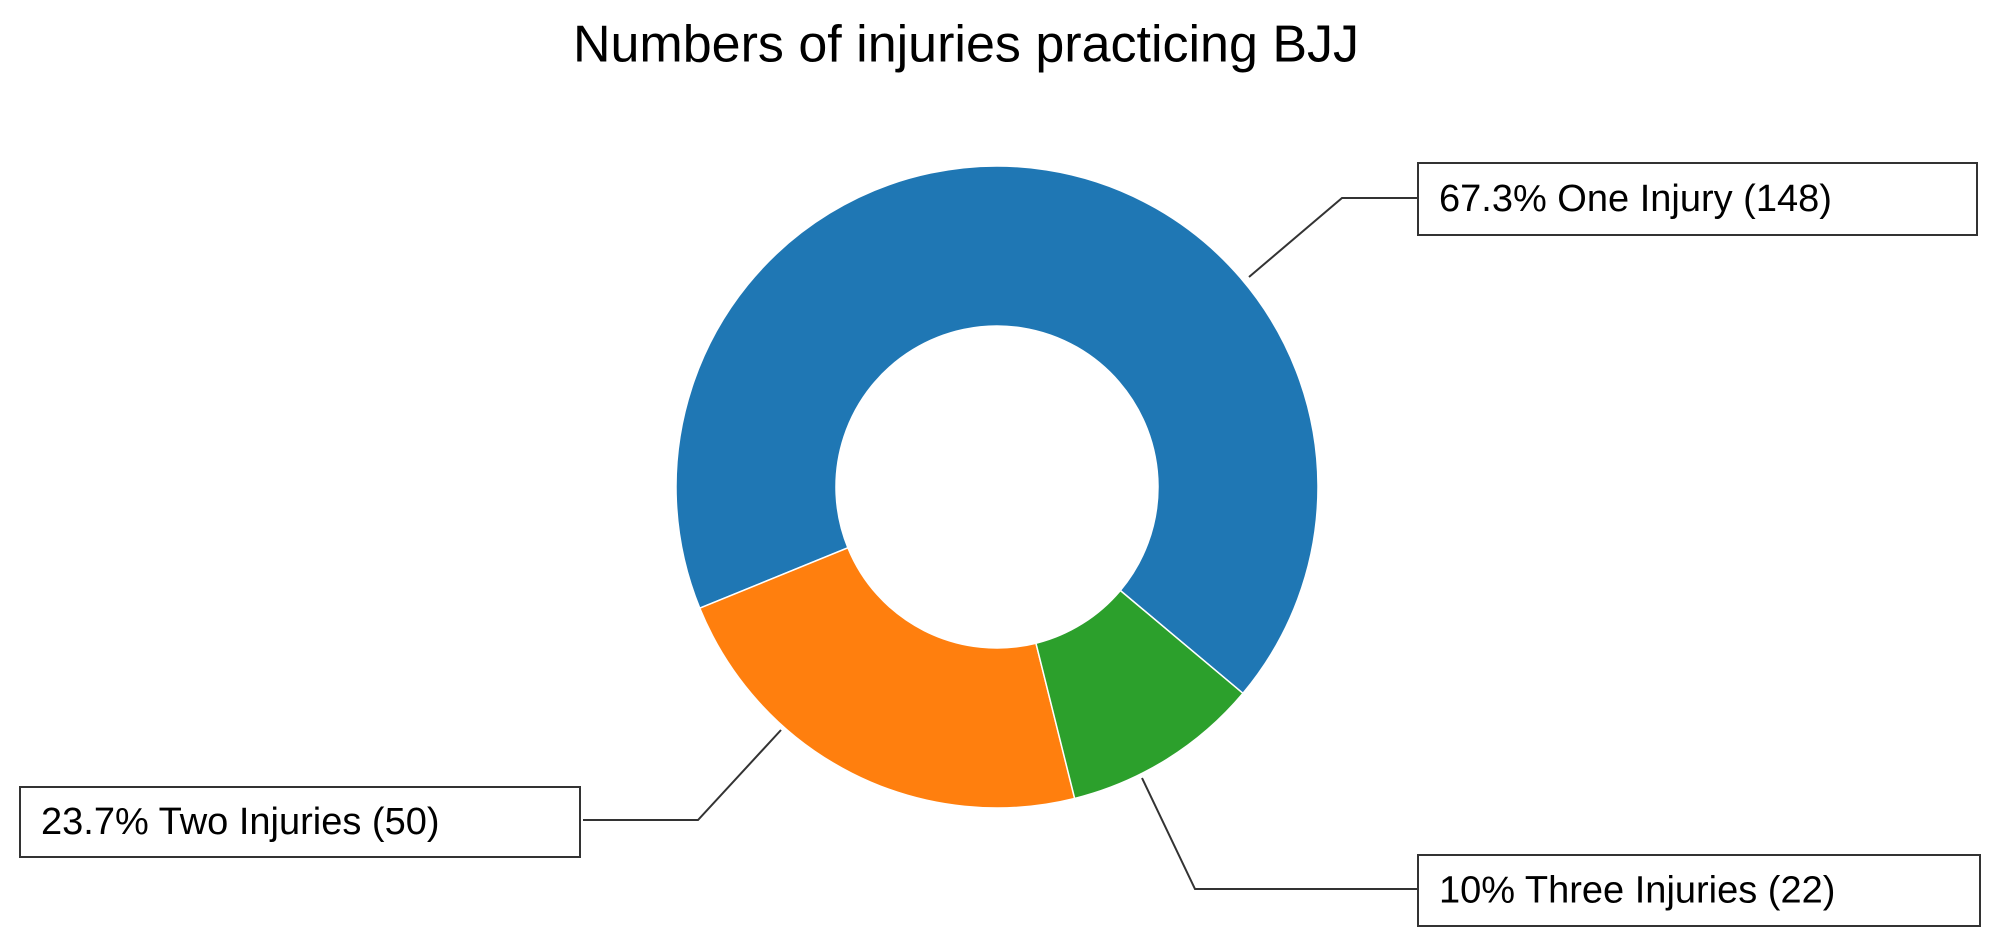  I want to click on chart-title: Numbers of injuries practicing BJJ, so click(966, 45).